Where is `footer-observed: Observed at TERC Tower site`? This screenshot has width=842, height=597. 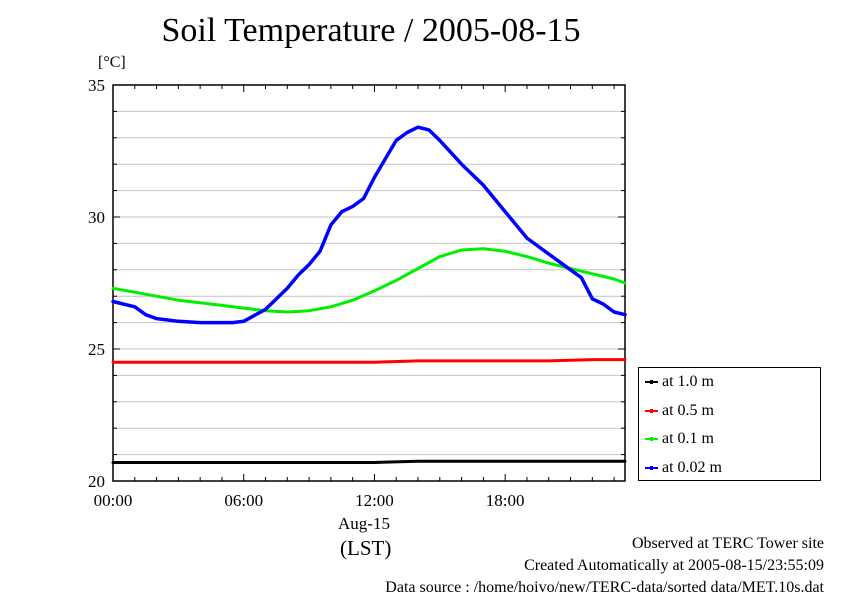
footer-observed: Observed at TERC Tower site is located at coordinates (727, 543).